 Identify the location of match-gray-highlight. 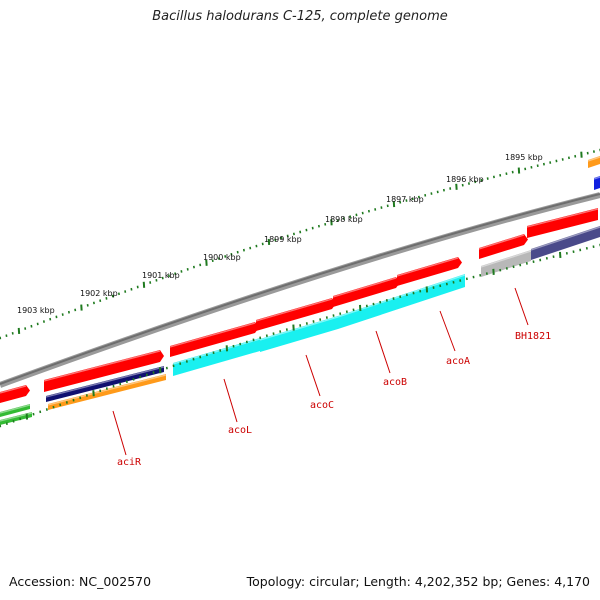
(506, 259).